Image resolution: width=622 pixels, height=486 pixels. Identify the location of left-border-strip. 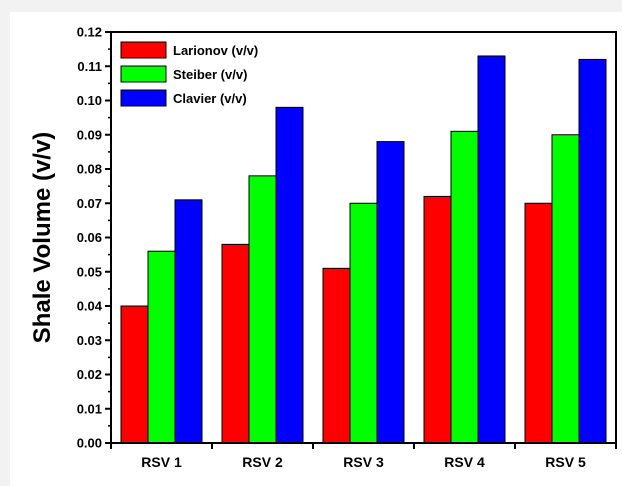
(5, 243).